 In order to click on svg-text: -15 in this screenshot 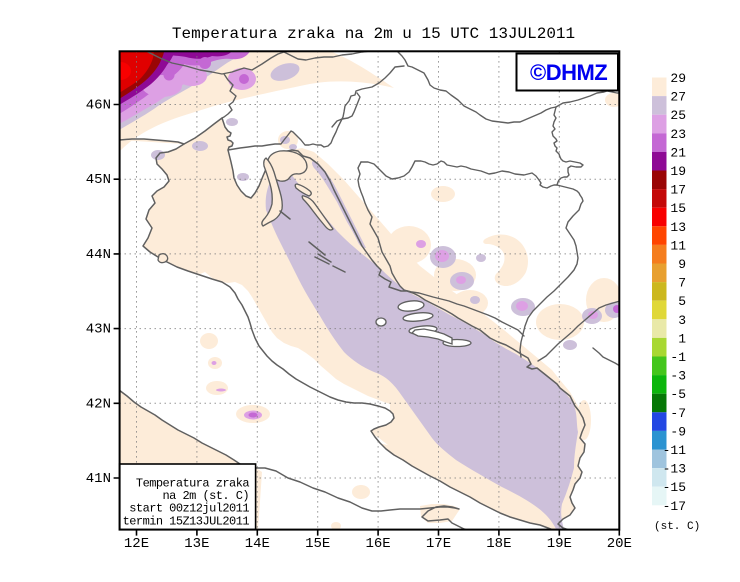, I will do `click(674, 487)`.